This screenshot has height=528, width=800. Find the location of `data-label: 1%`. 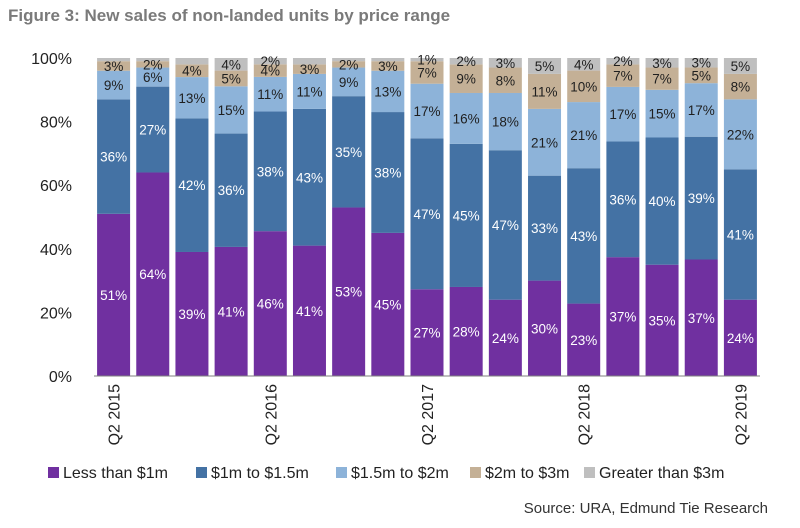

data-label: 1% is located at coordinates (427, 60).